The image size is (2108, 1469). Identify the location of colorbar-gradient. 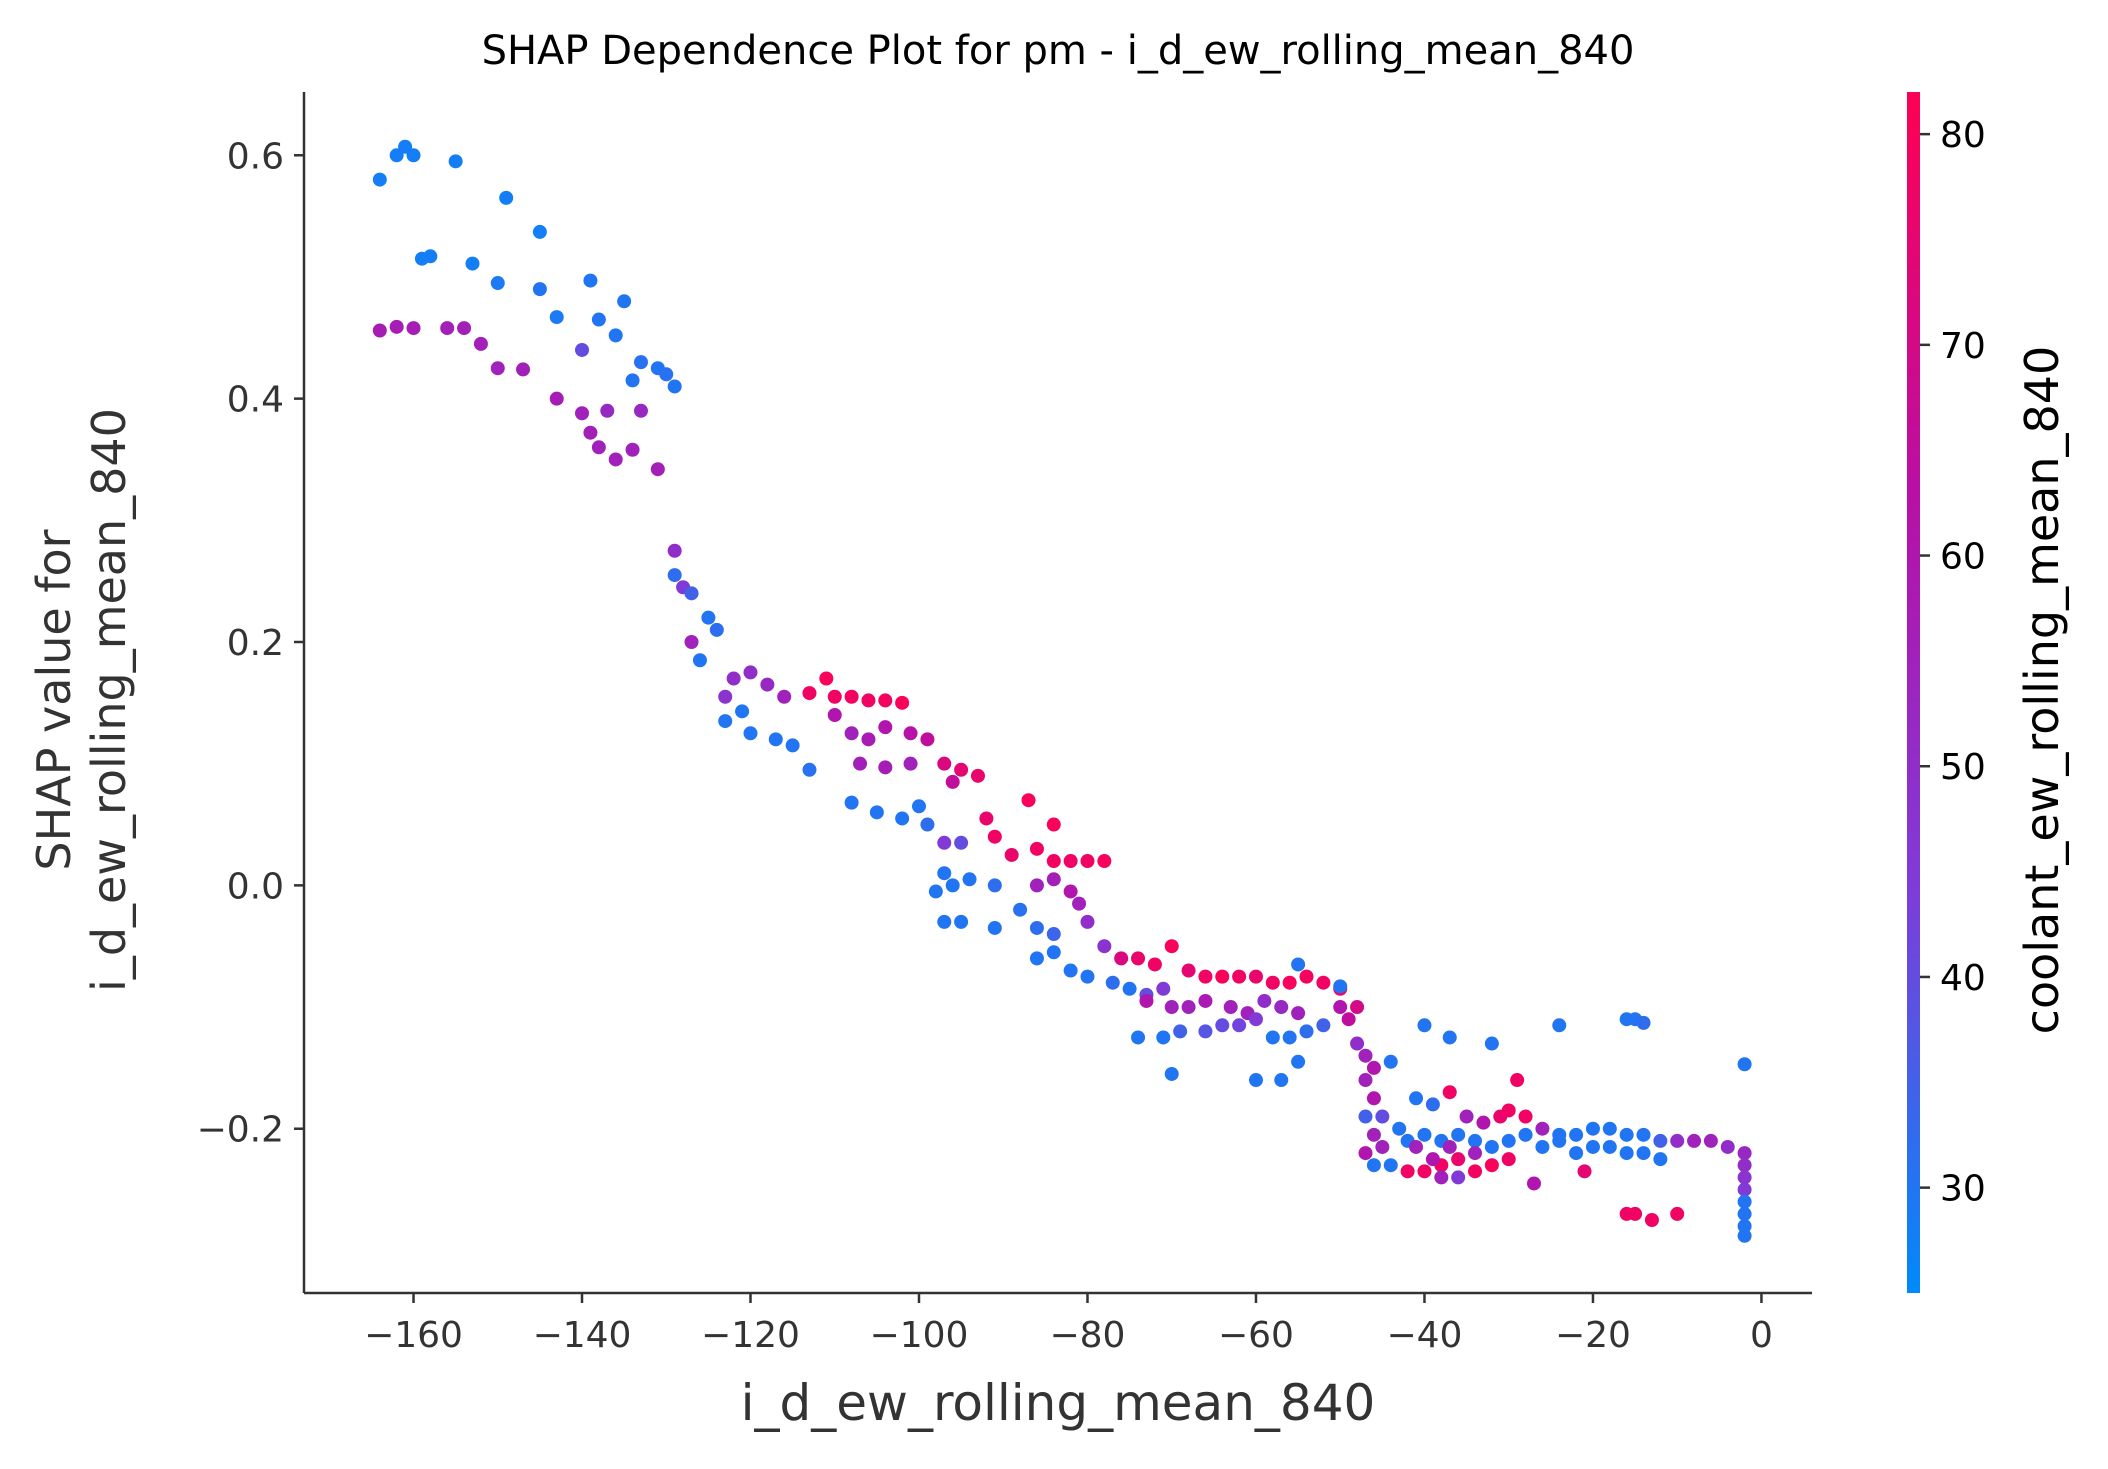
(1913, 692).